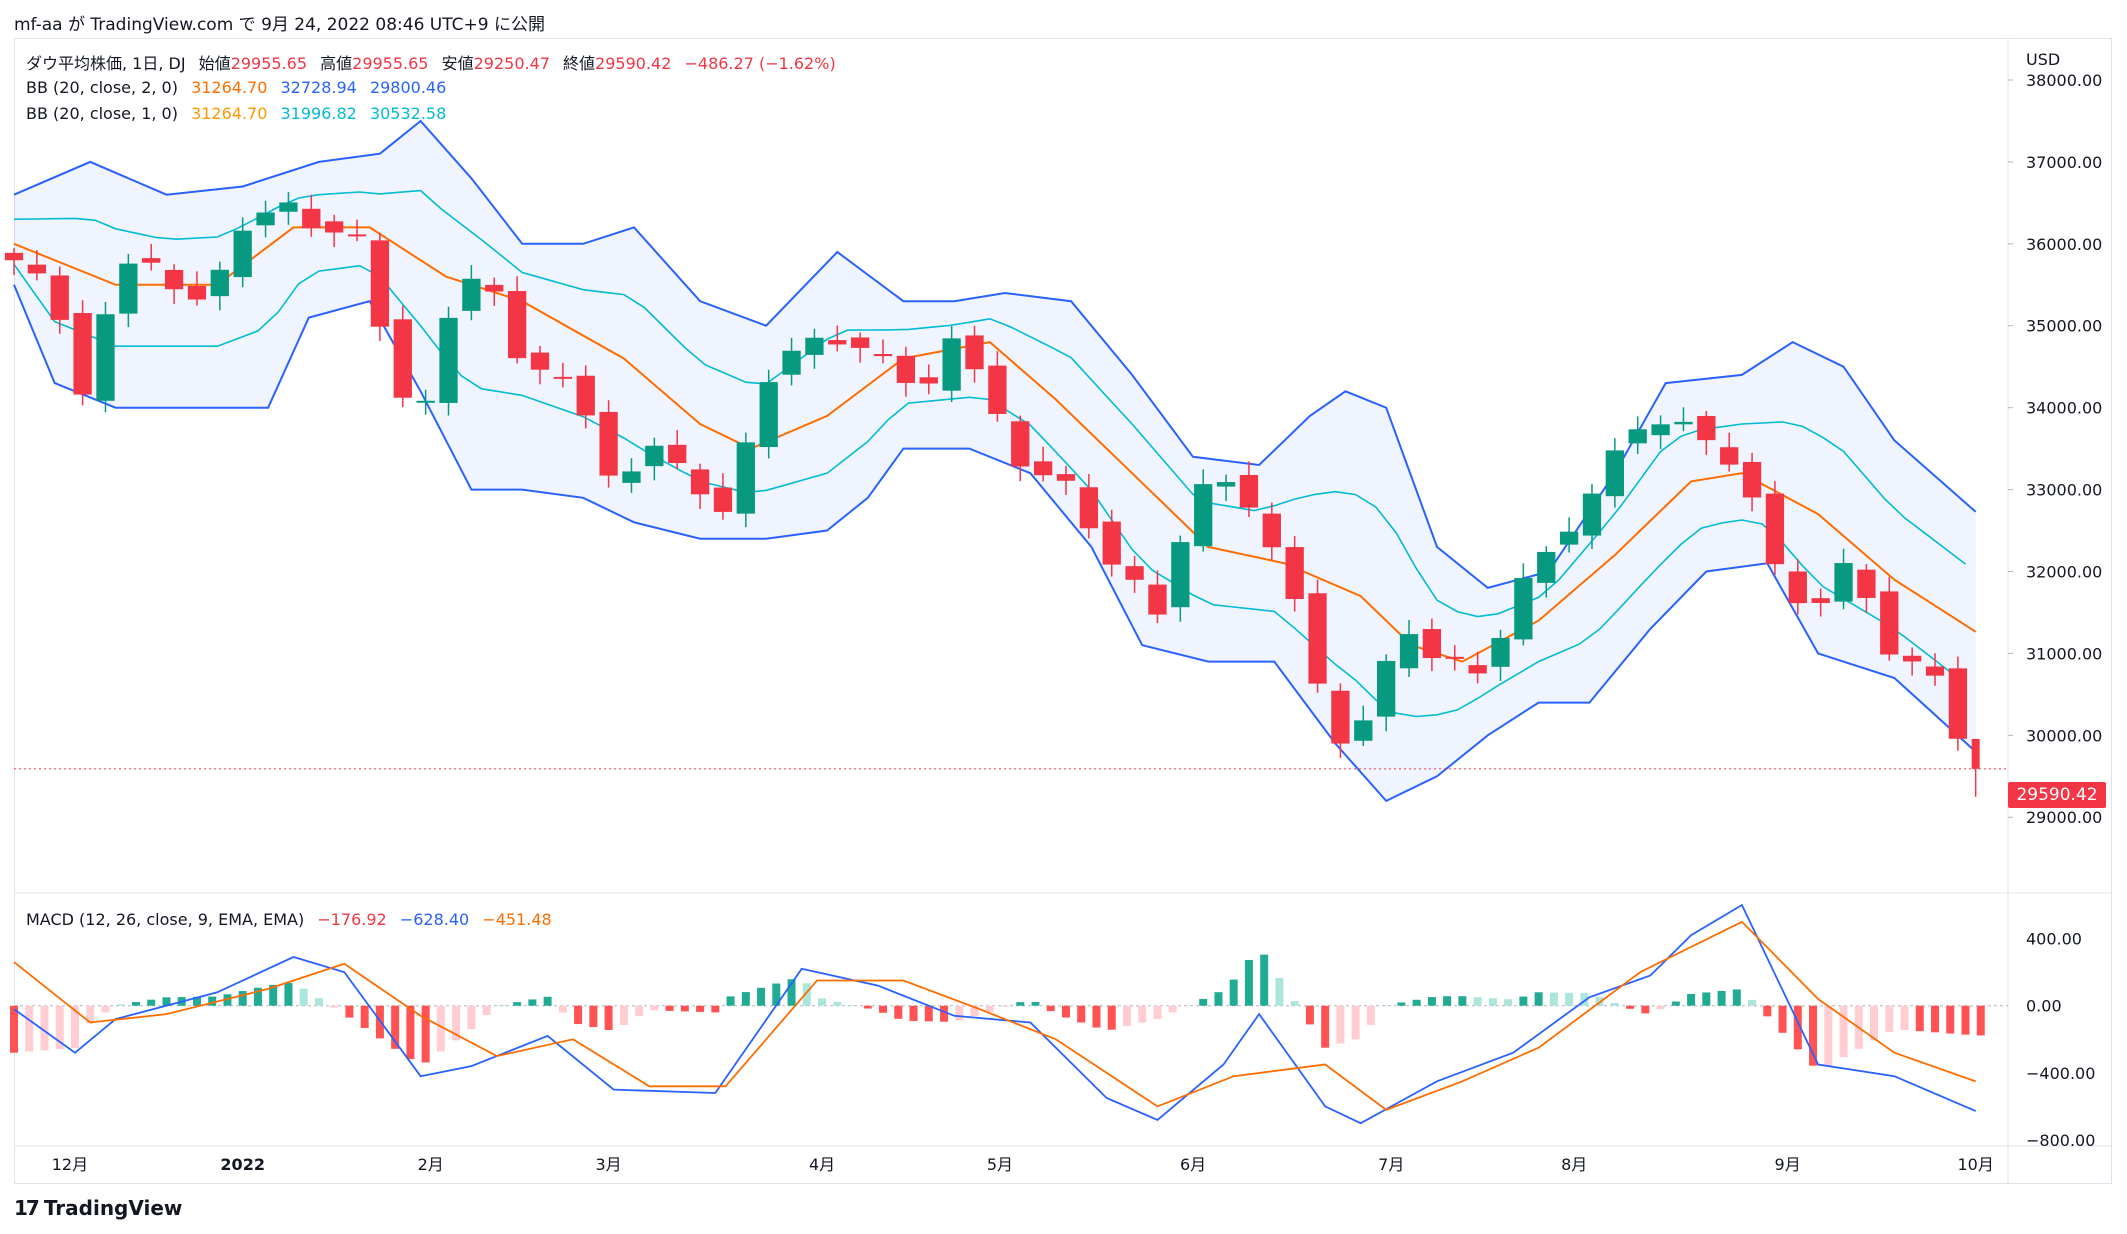 Image resolution: width=2127 pixels, height=1234 pixels. Describe the element at coordinates (408, 87) in the screenshot. I see `bb2-lower: 29800.46` at that location.